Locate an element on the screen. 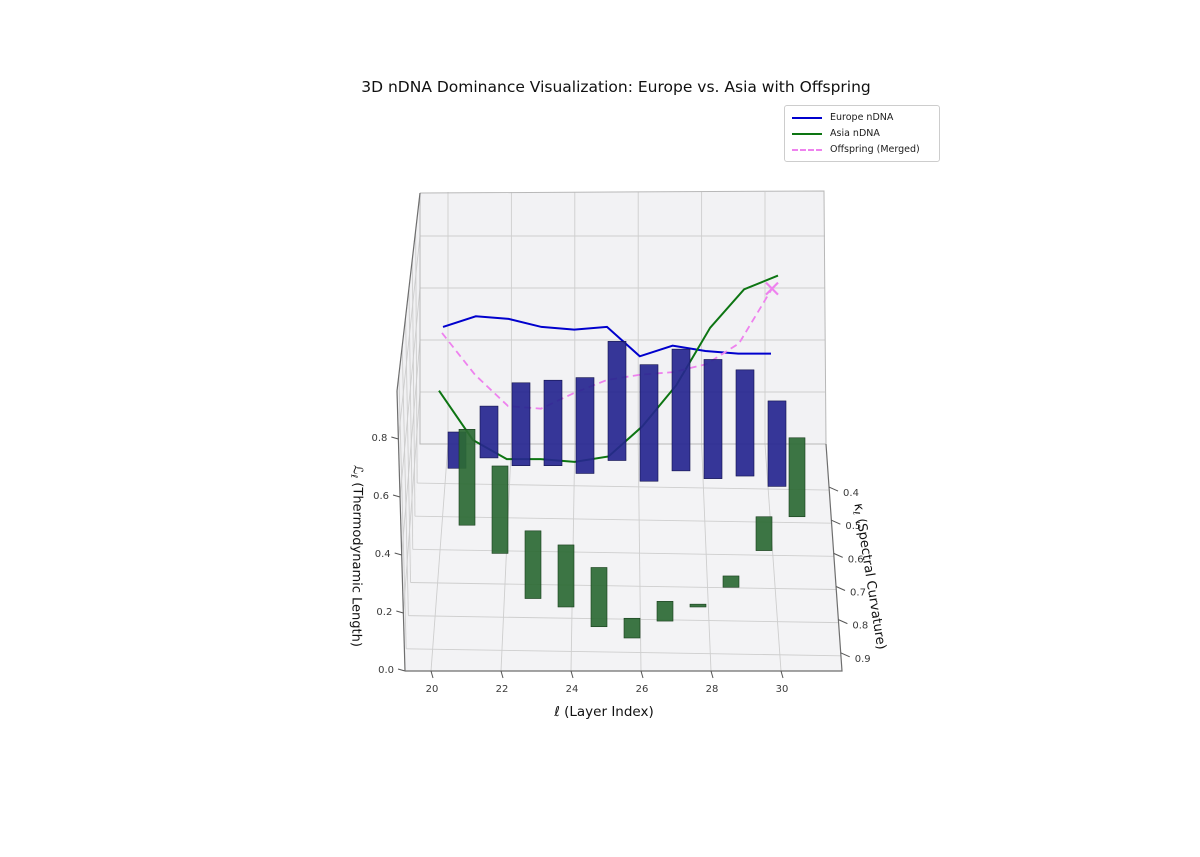 The height and width of the screenshot is (857, 1200). z-tick-label: 0.0 is located at coordinates (386, 670).